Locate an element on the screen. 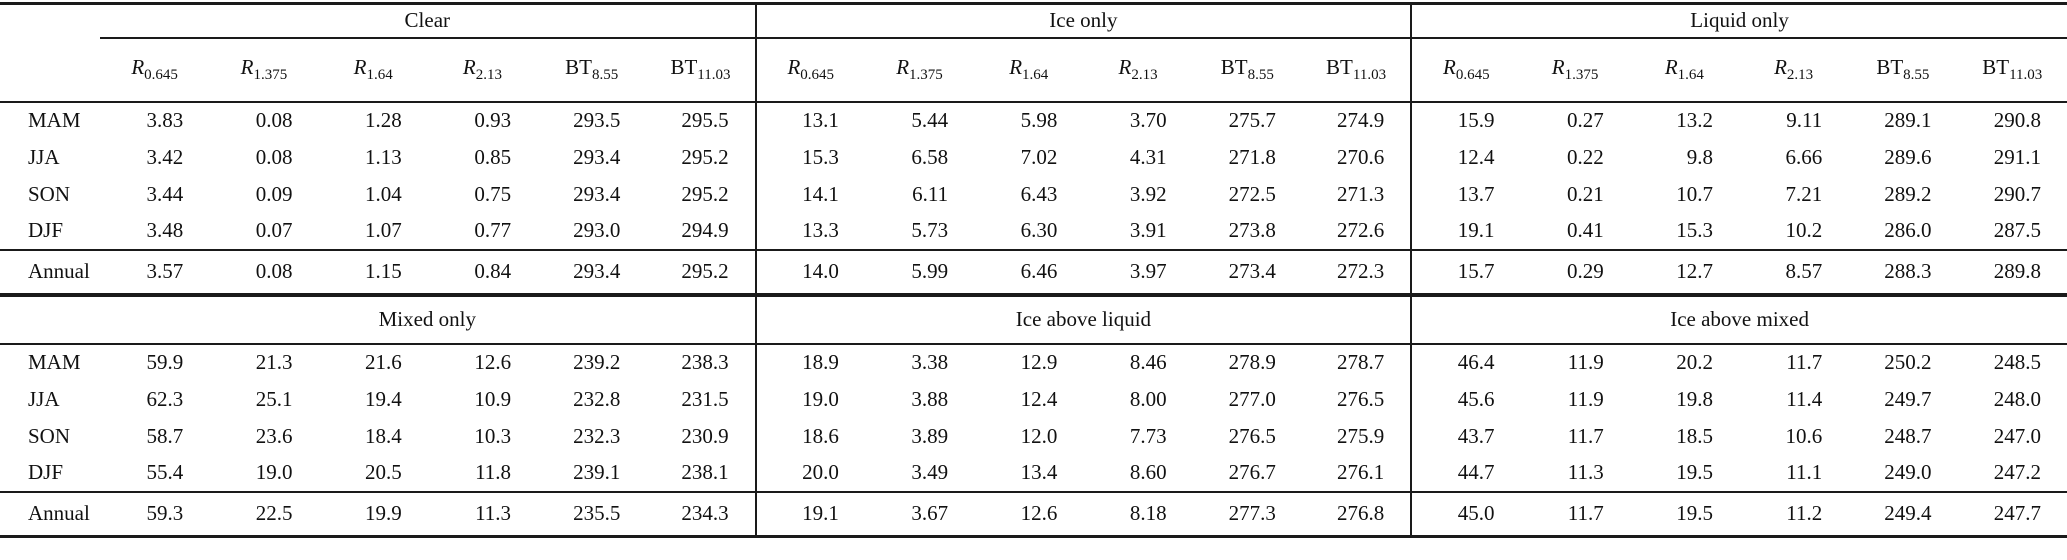 The image size is (2067, 560). value-cell: 45.6 is located at coordinates (1476, 398).